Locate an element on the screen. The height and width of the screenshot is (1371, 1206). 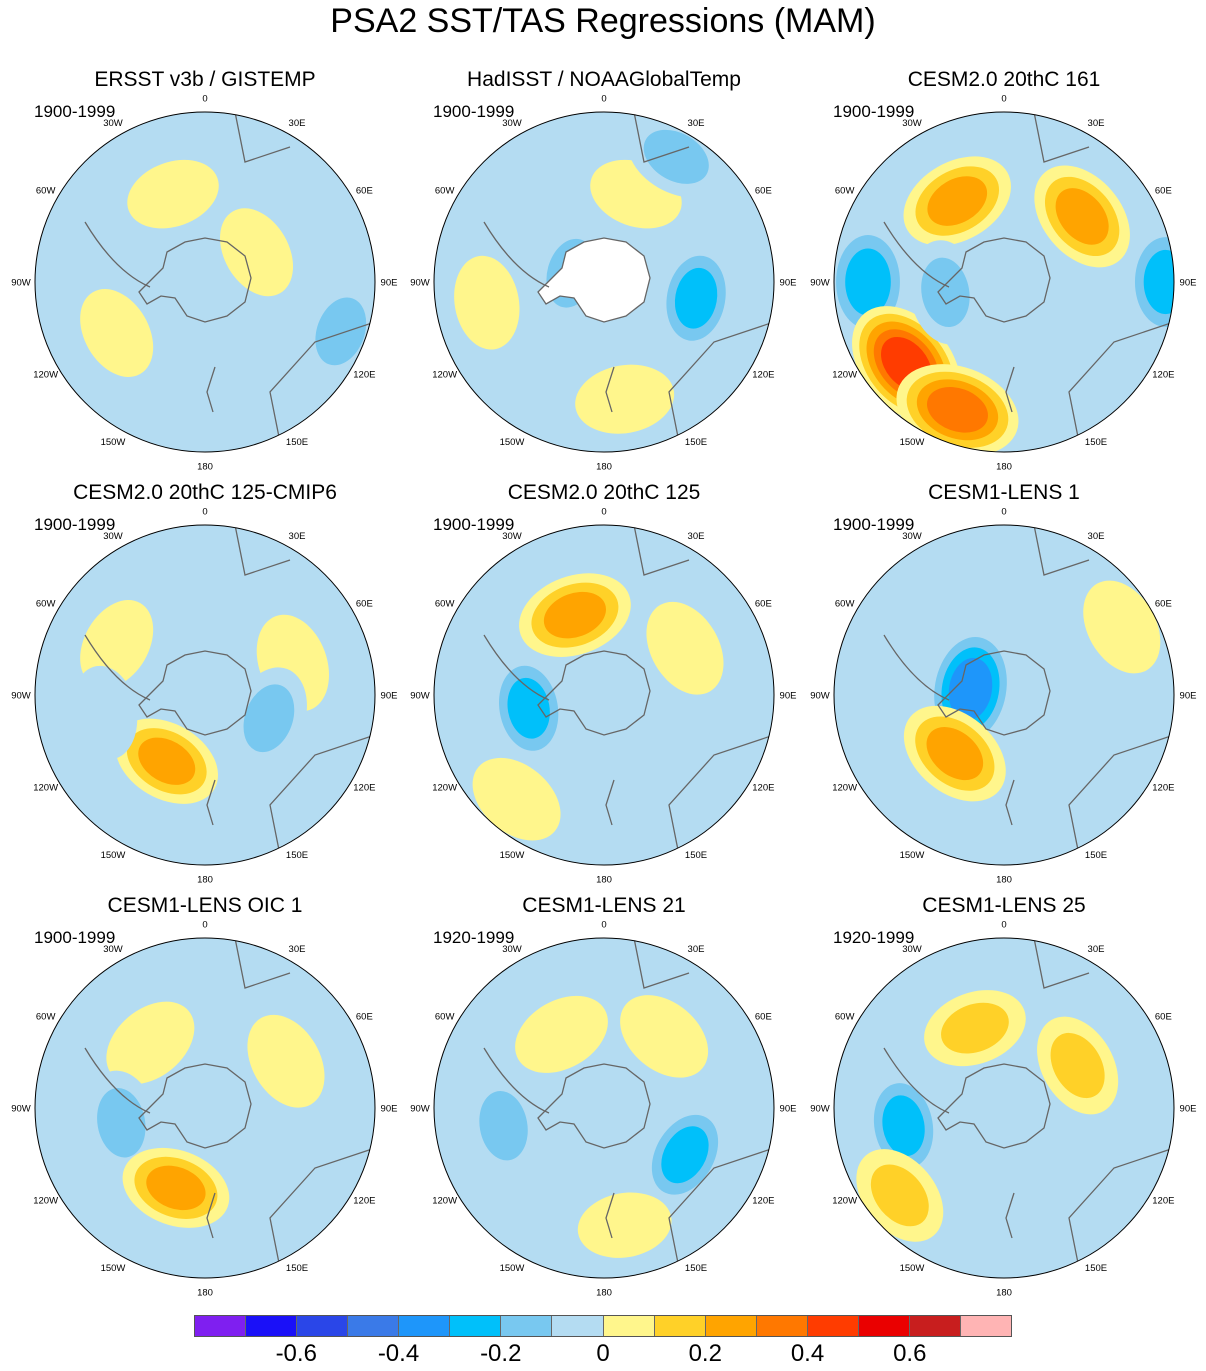
period-label: 1920-1999 is located at coordinates (474, 937).